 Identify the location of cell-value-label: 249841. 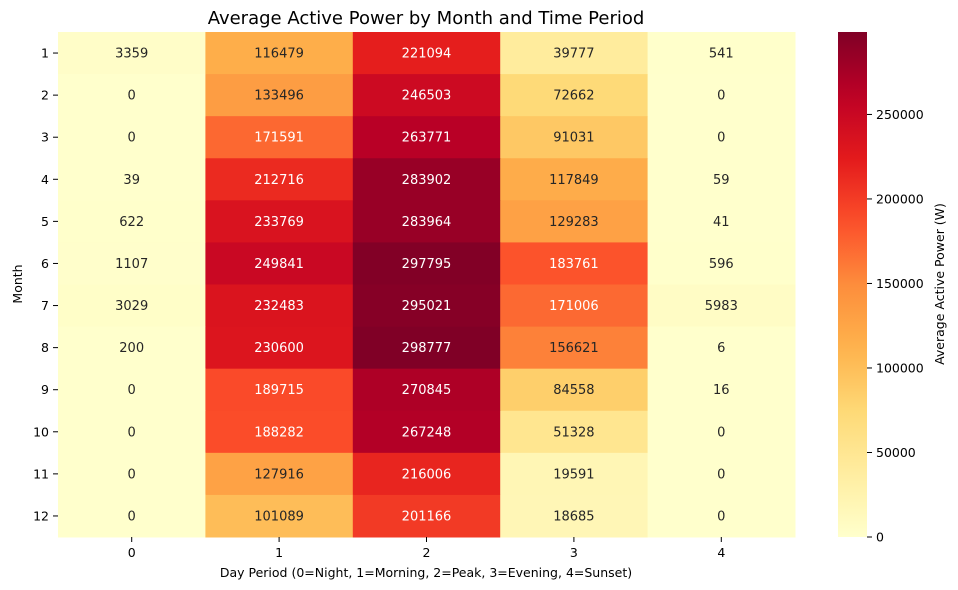
(279, 264).